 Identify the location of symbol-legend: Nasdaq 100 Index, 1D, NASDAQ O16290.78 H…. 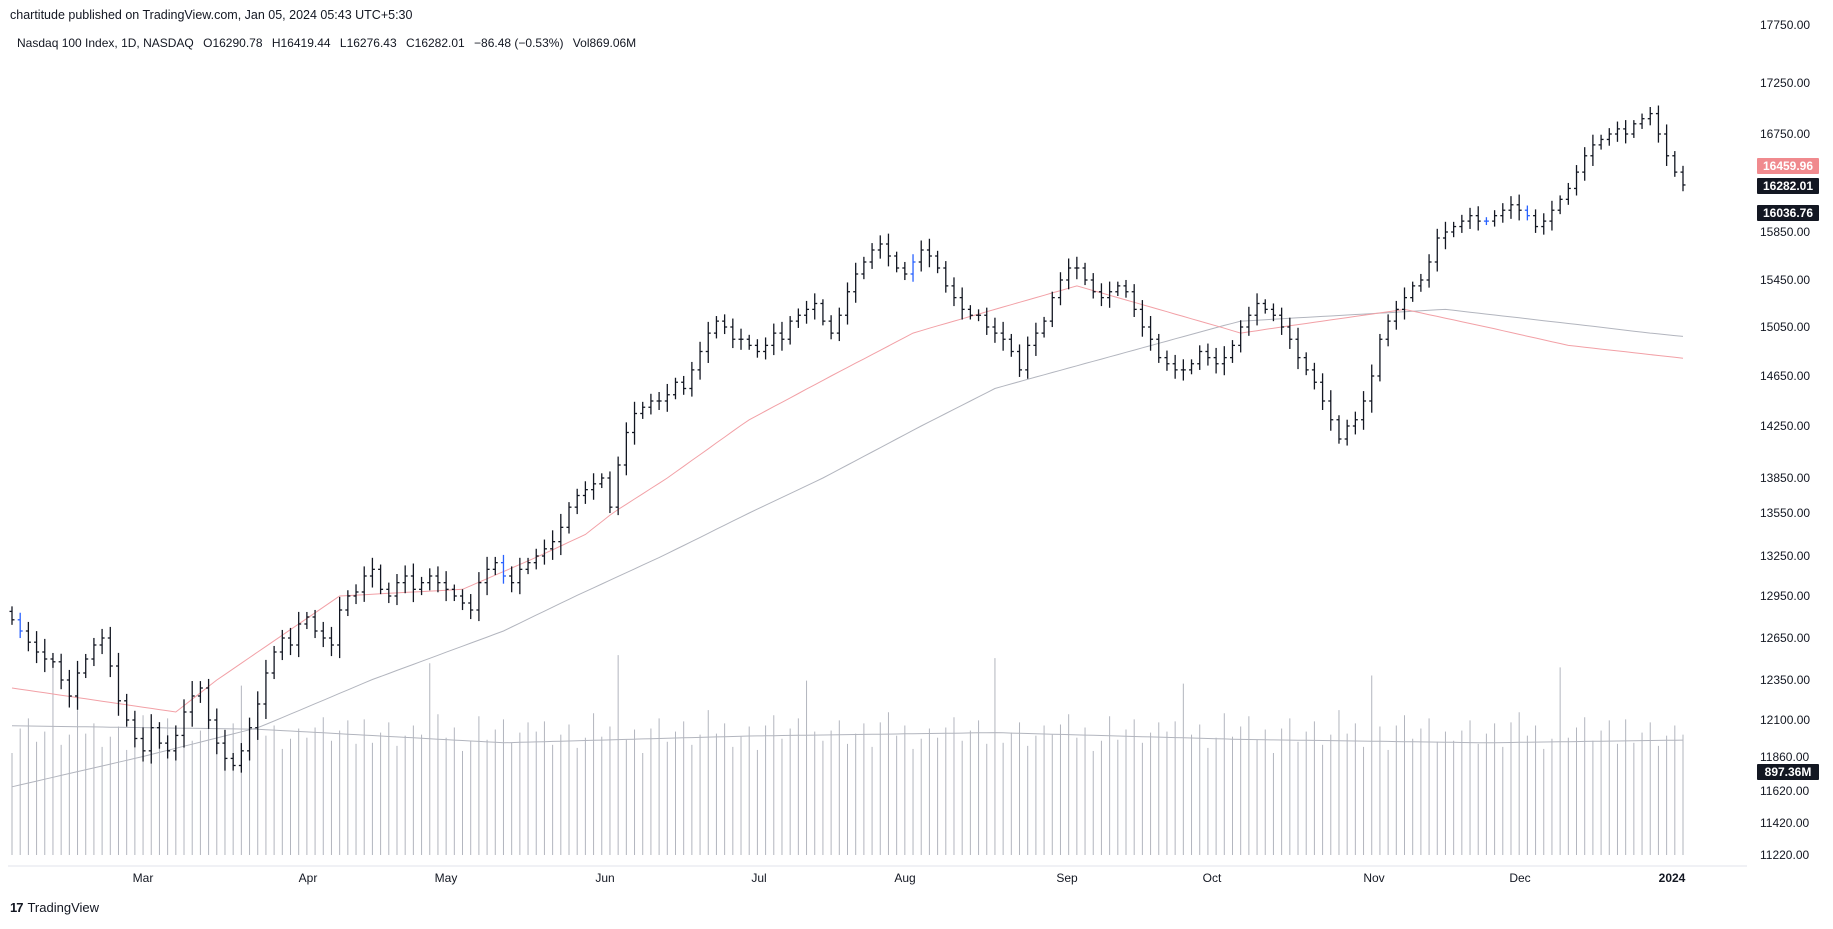
(329, 43).